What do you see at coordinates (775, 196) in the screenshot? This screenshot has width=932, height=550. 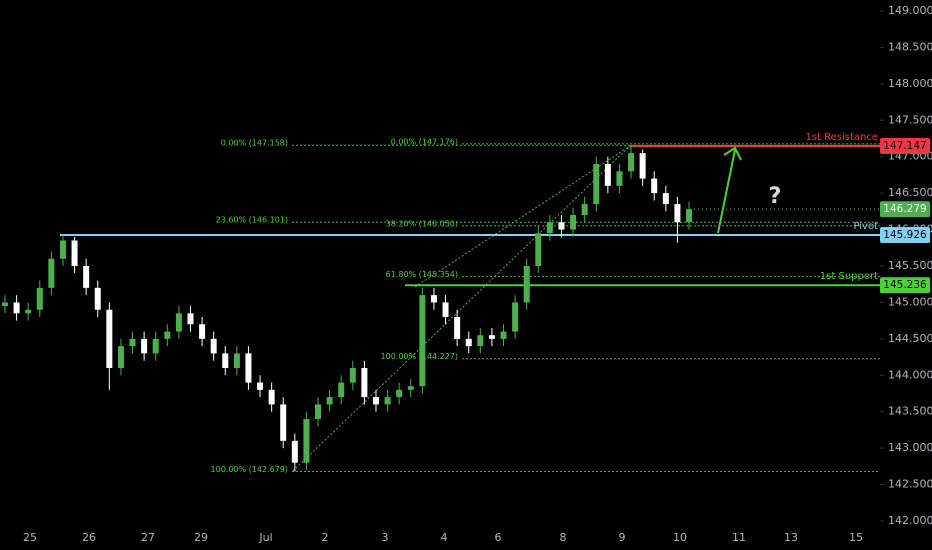 I see `annotation: ?` at bounding box center [775, 196].